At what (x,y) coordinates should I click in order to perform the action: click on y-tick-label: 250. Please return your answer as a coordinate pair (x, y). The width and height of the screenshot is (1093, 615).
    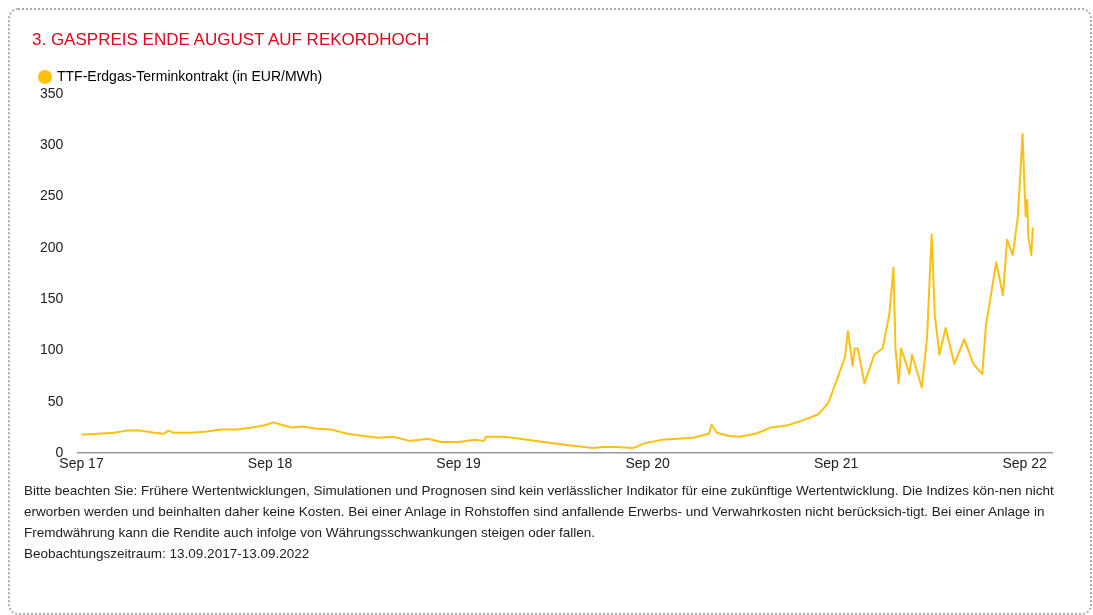
    Looking at the image, I should click on (52, 195).